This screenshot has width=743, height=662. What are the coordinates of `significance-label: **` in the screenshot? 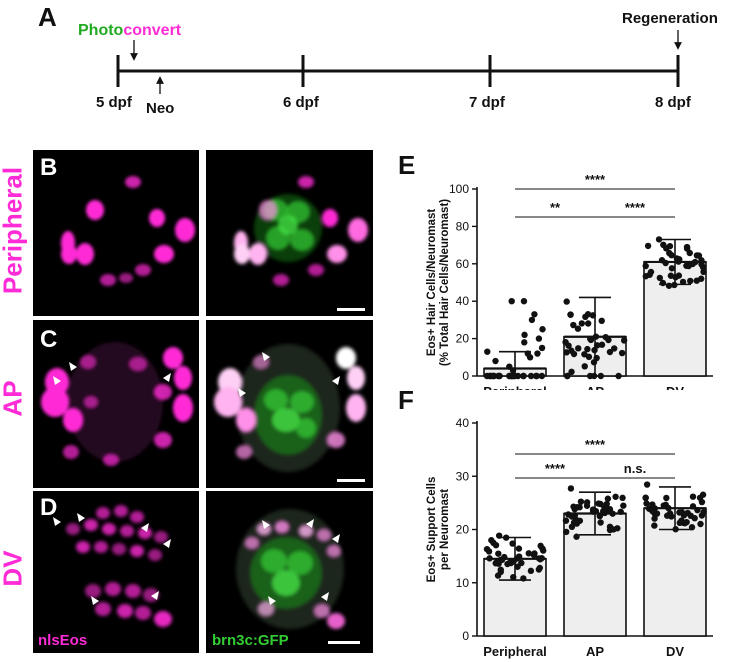 It's located at (555, 207).